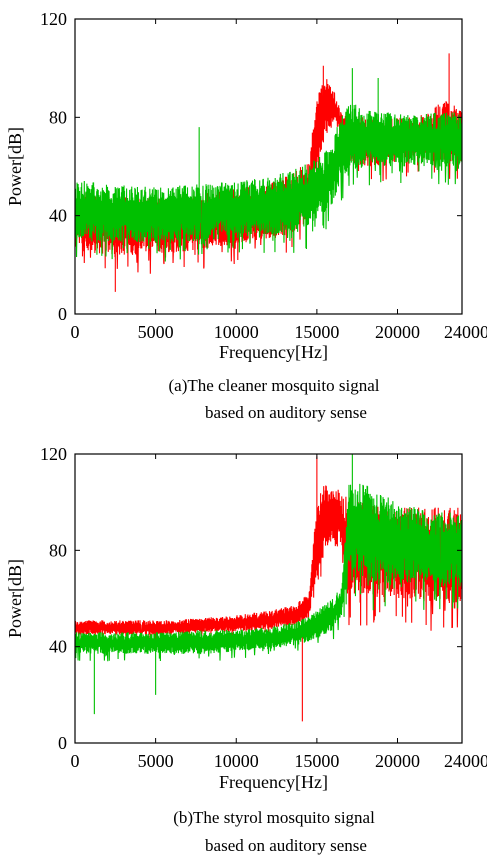 The image size is (487, 867). What do you see at coordinates (274, 817) in the screenshot?
I see `caption-line-1: (b)The styrol mosquito signal` at bounding box center [274, 817].